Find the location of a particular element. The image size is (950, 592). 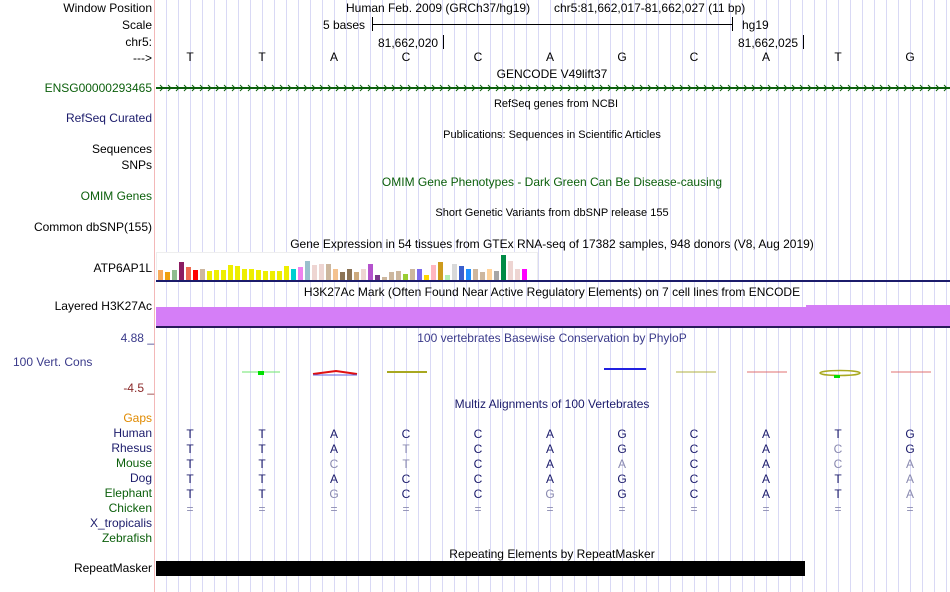

aligned-base: C is located at coordinates (406, 494).